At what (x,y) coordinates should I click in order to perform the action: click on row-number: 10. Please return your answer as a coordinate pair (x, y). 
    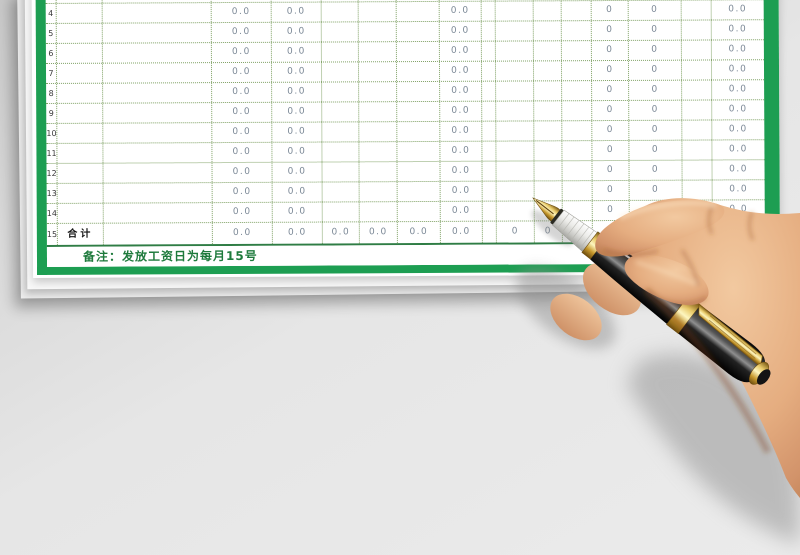
    Looking at the image, I should click on (52, 133).